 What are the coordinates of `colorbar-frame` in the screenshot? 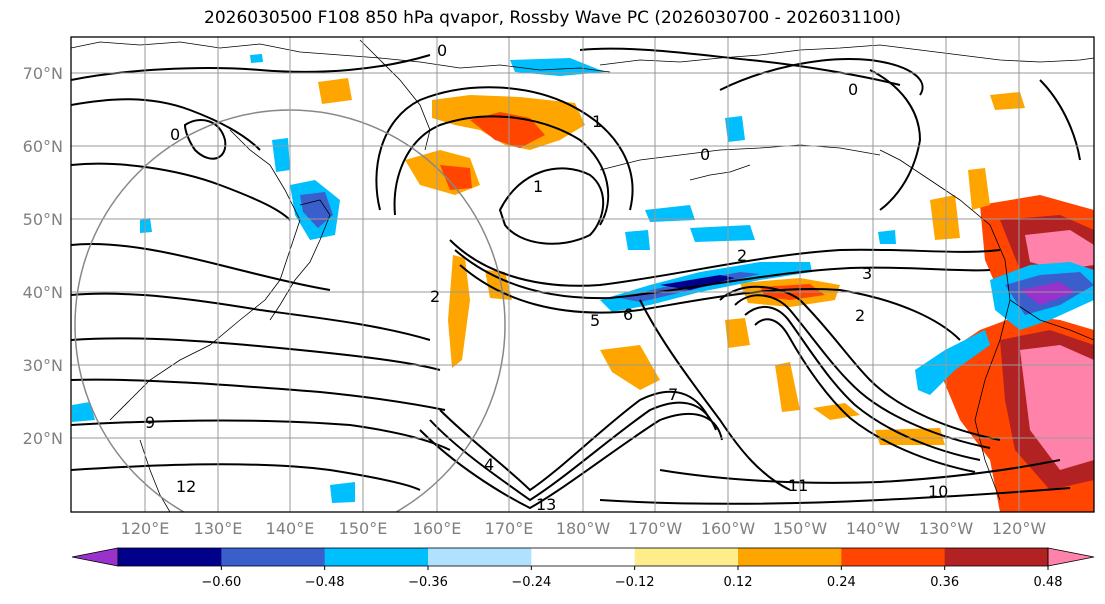 It's located at (583, 557).